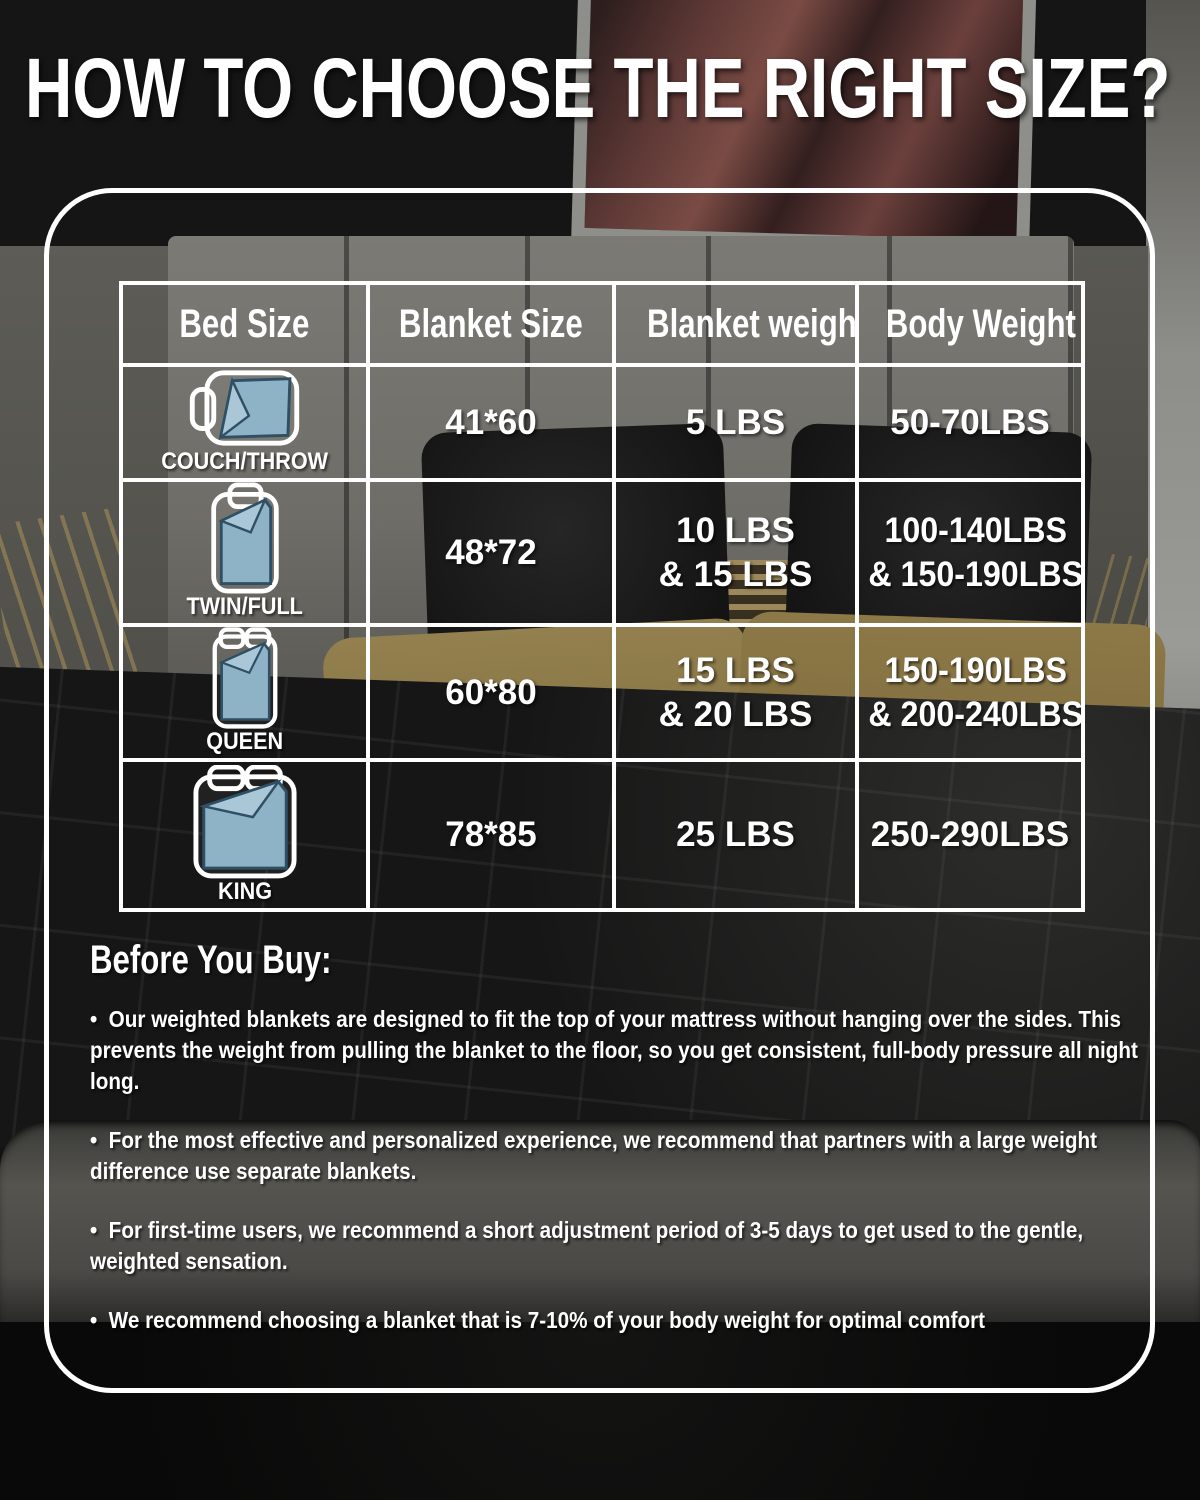 The height and width of the screenshot is (1500, 1200). I want to click on bed-size-label: KING, so click(244, 891).